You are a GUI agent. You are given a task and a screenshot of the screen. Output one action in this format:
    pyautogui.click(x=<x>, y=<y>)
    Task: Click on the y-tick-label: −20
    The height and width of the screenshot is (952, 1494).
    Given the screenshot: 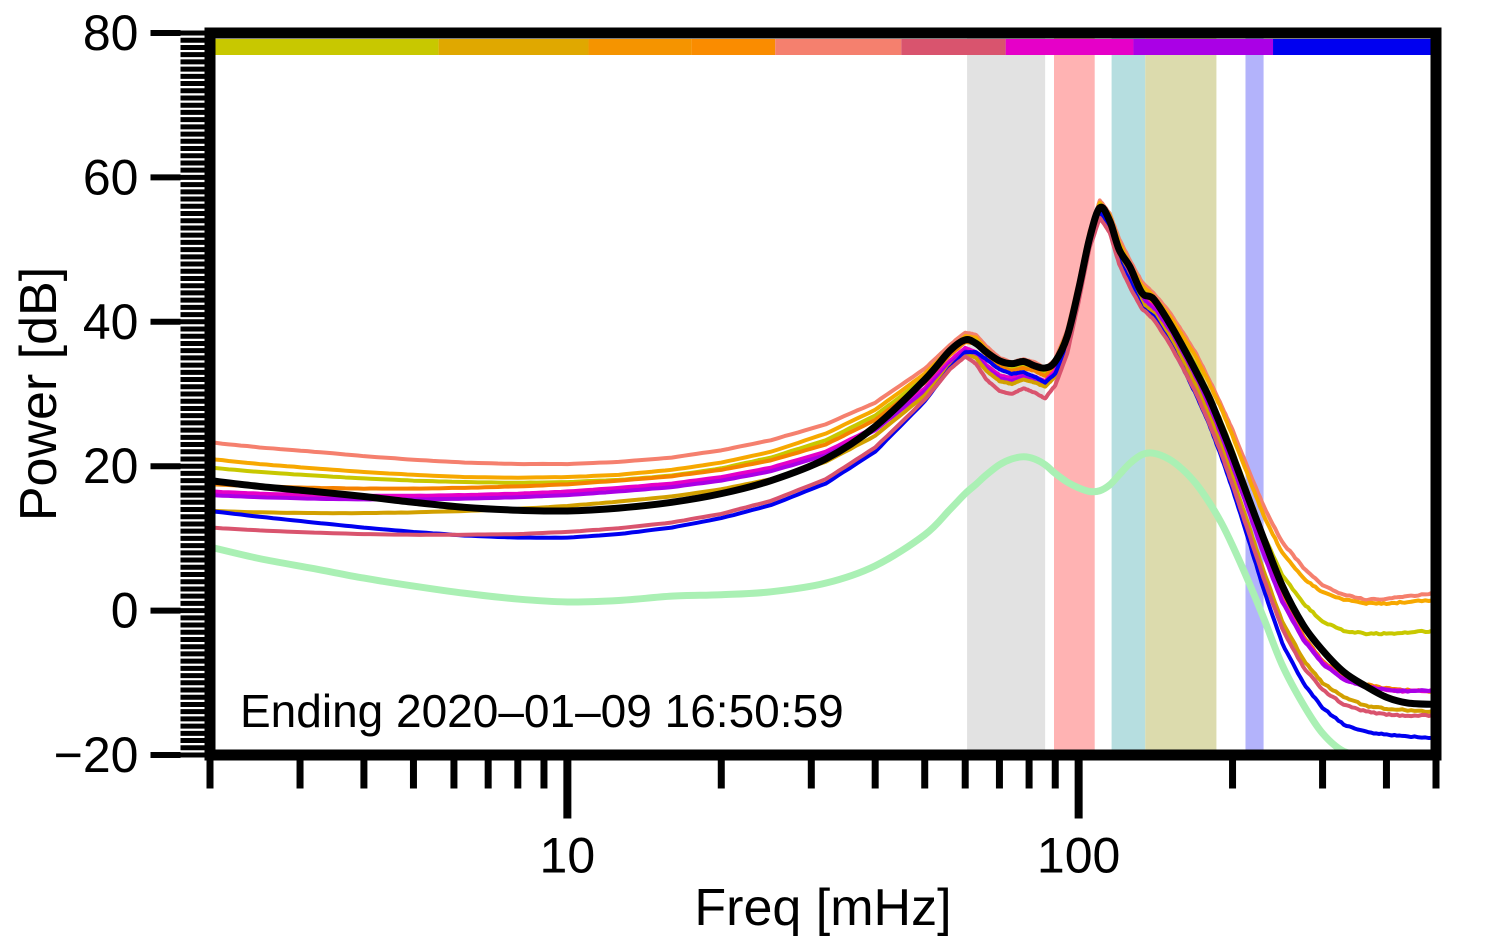 What is the action you would take?
    pyautogui.click(x=96, y=755)
    